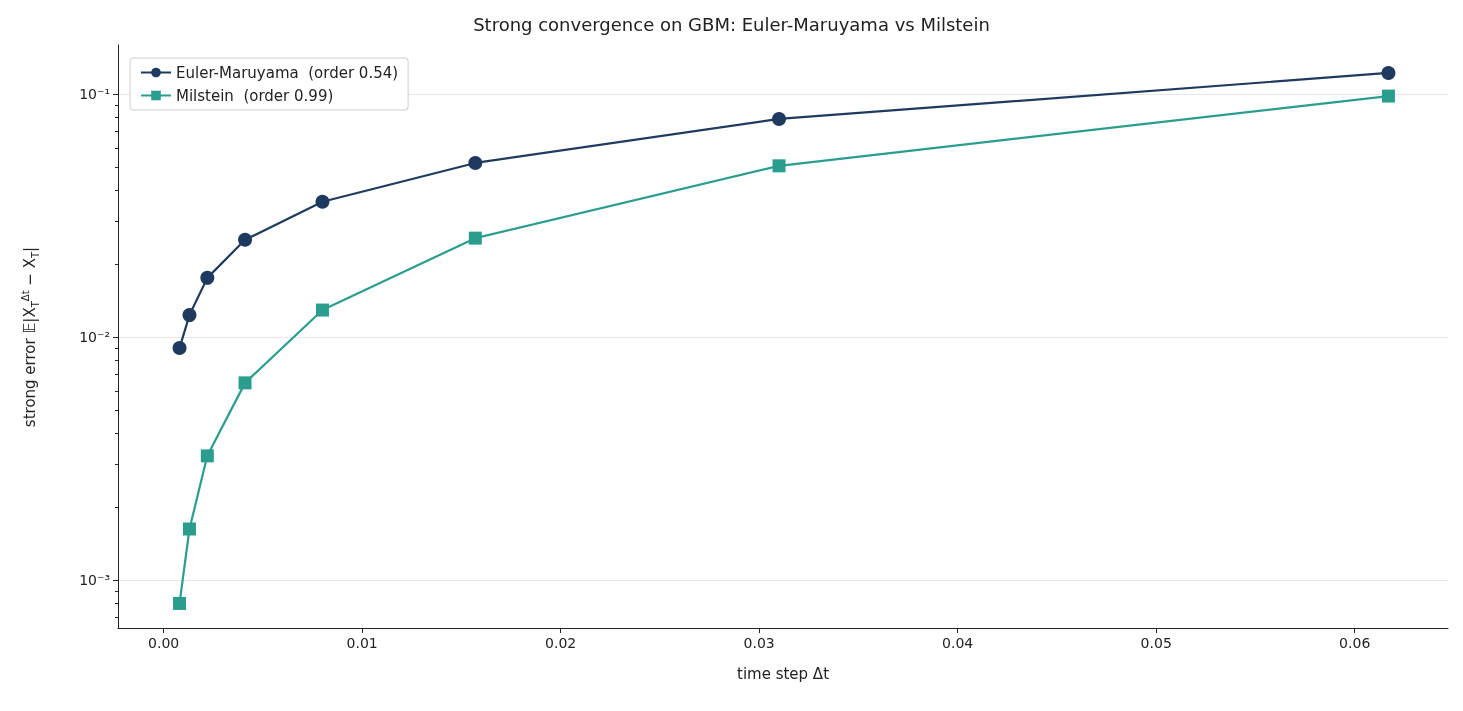 Image resolution: width=1463 pixels, height=711 pixels. I want to click on x-tick-label: 0.04, so click(958, 643).